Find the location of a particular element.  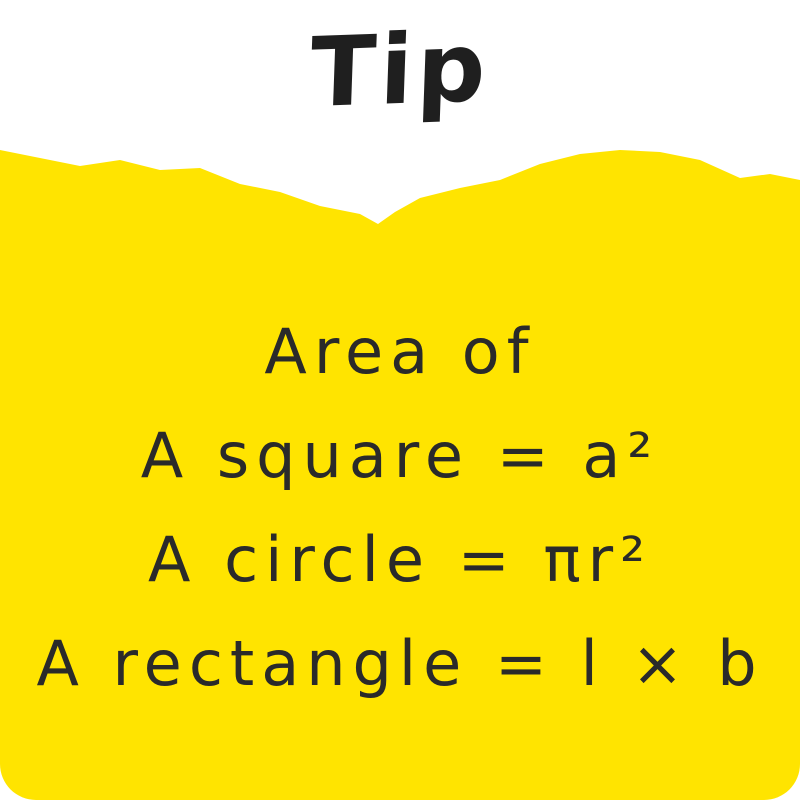

formula-heading: Area of is located at coordinates (400, 351).